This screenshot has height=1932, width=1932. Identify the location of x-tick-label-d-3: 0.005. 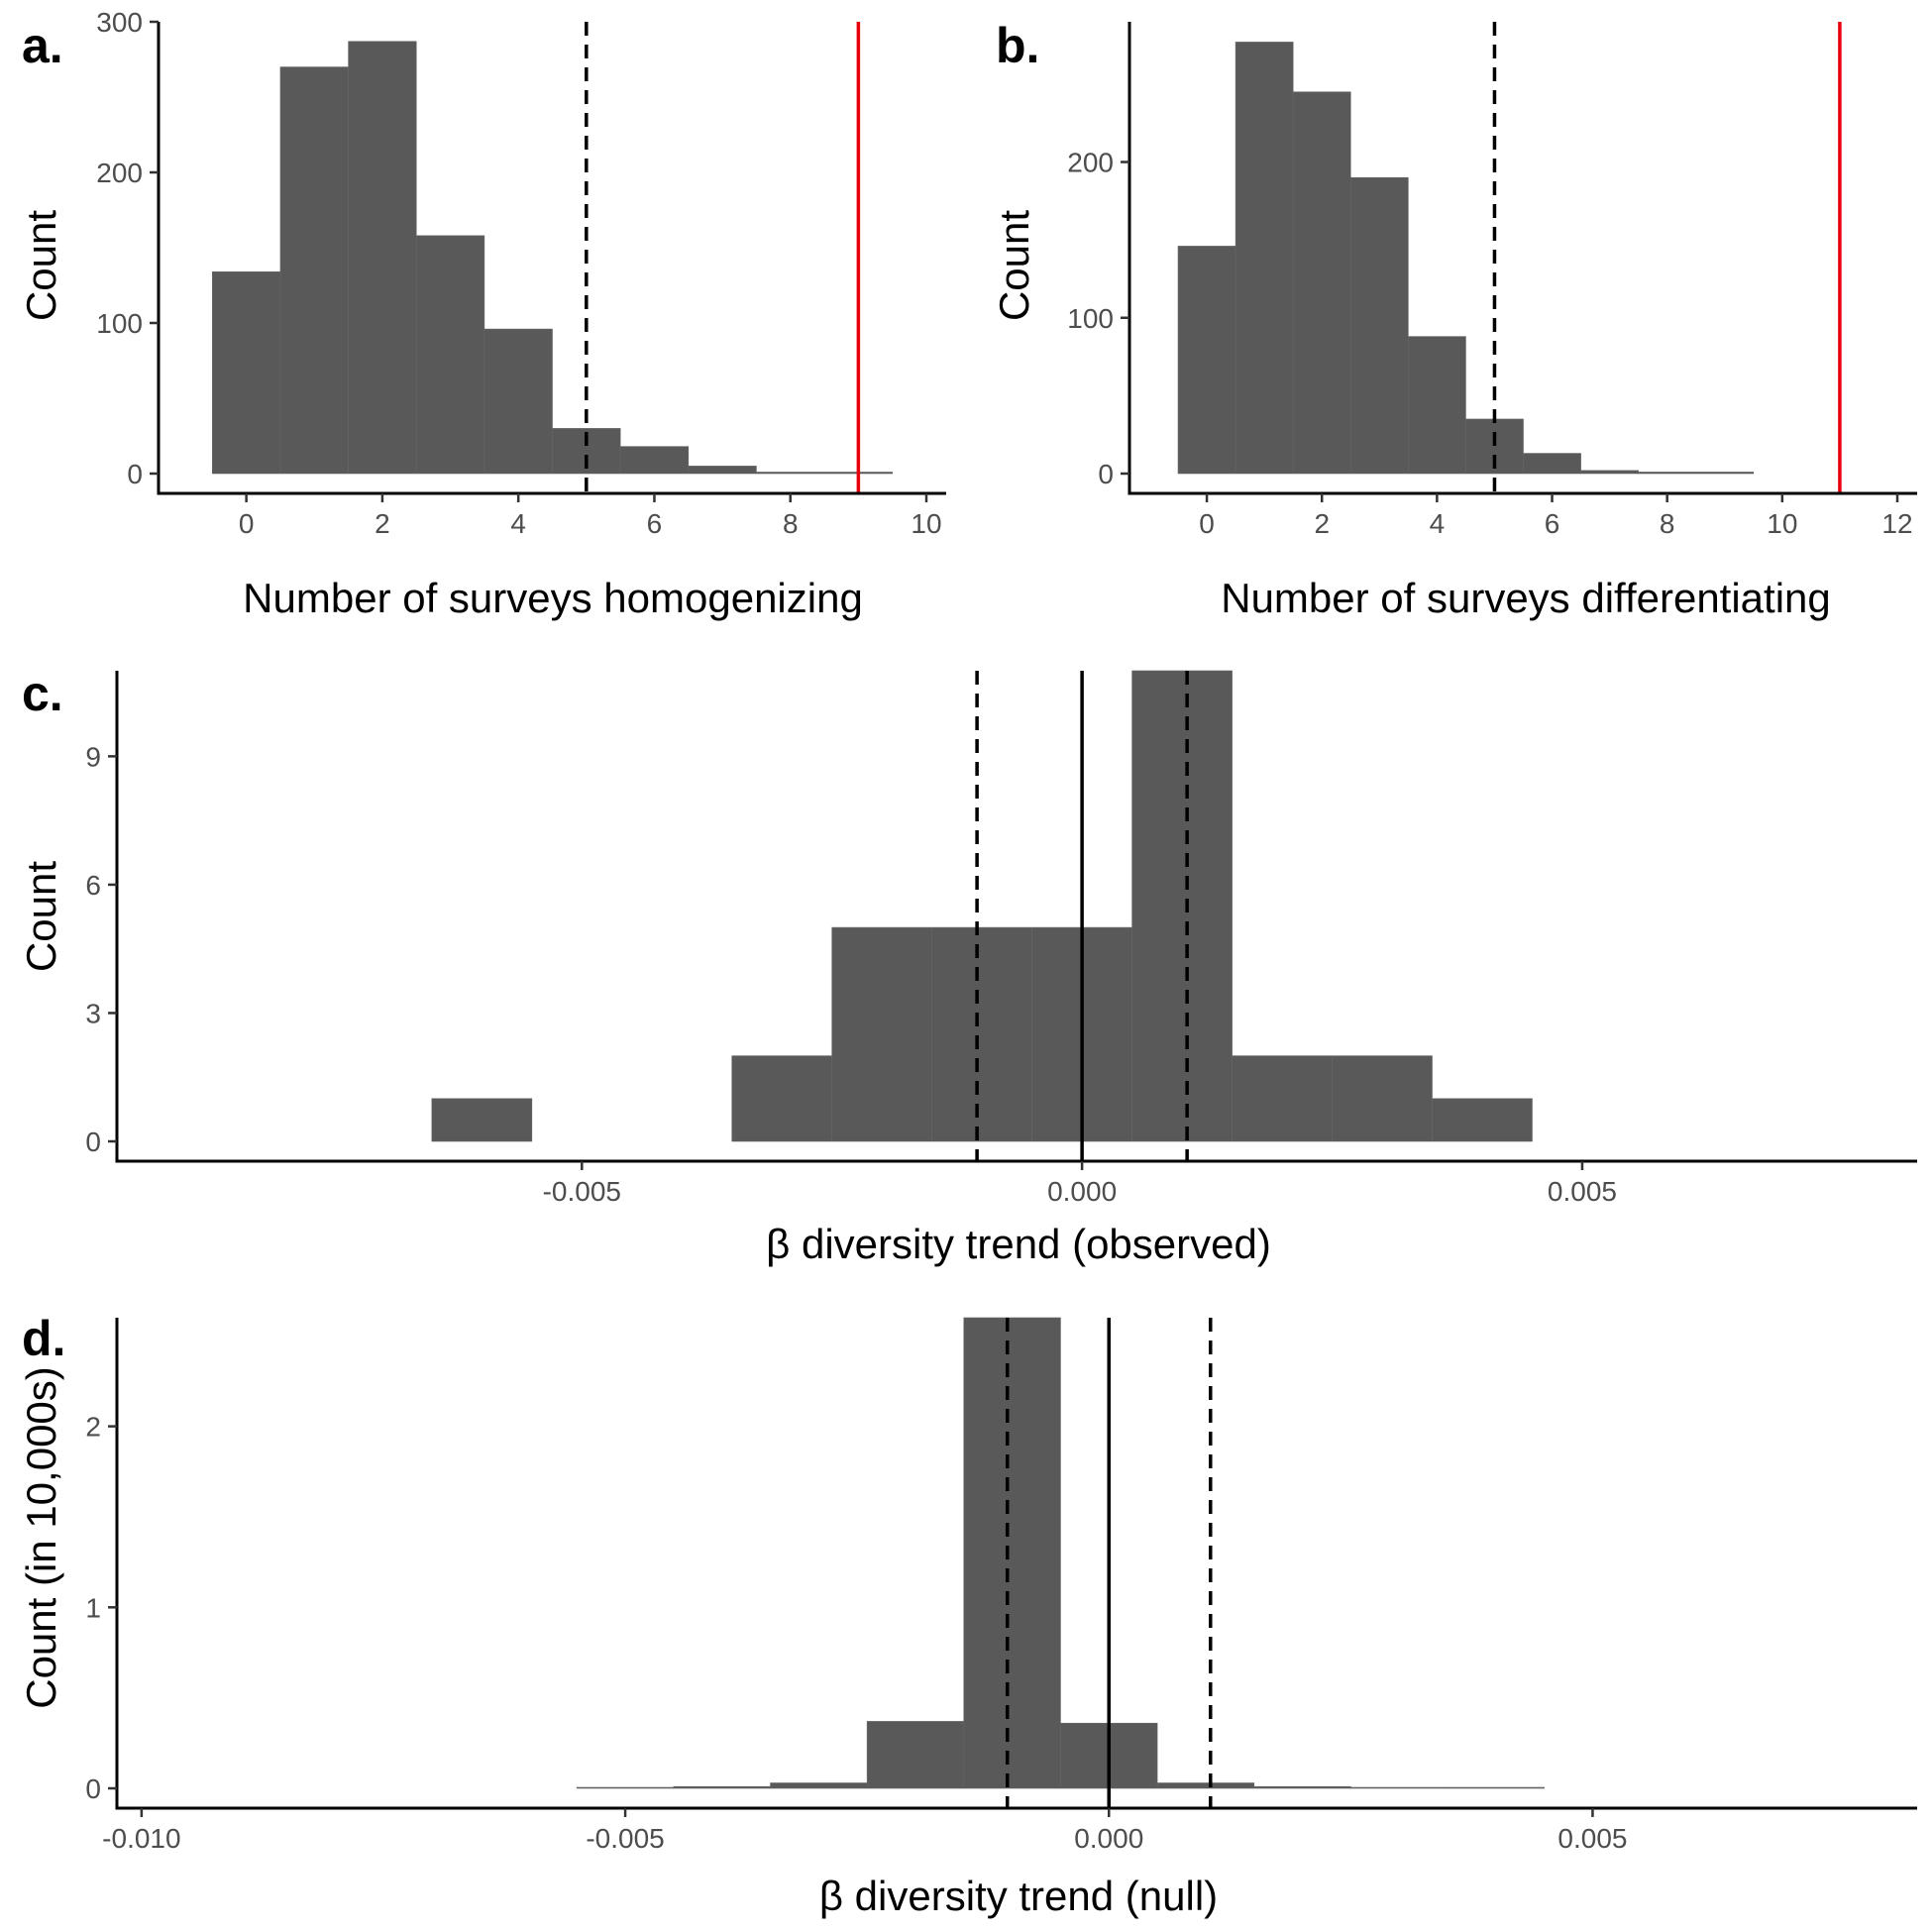
(1592, 1839).